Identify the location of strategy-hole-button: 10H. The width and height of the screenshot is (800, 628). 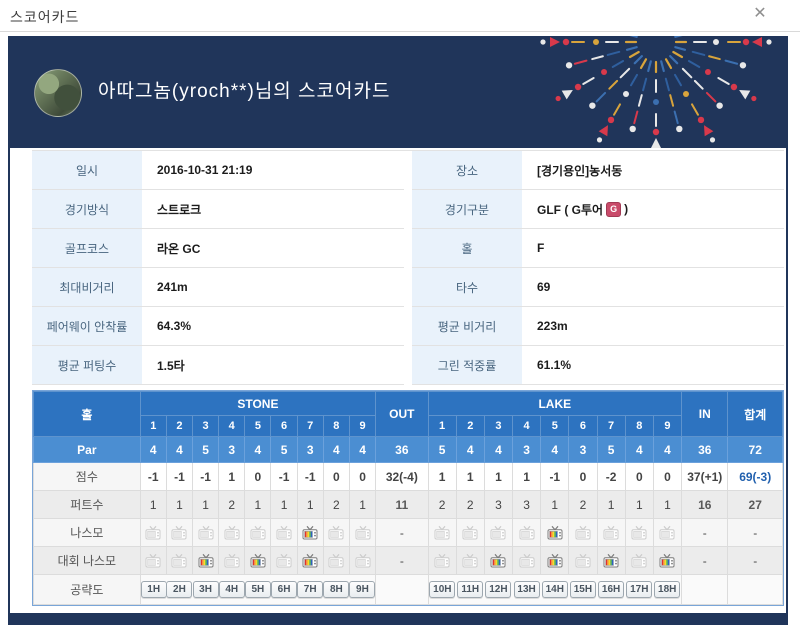
(442, 589).